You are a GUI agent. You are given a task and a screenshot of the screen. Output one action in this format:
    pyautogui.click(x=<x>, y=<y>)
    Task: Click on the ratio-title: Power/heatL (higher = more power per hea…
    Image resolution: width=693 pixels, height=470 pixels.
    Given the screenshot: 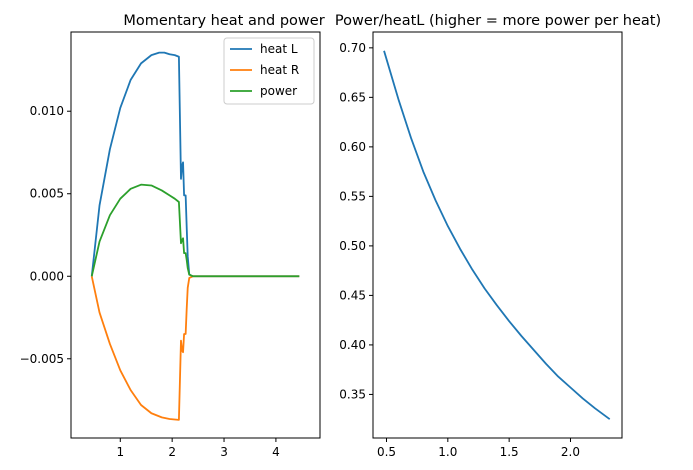 What is the action you would take?
    pyautogui.click(x=498, y=21)
    